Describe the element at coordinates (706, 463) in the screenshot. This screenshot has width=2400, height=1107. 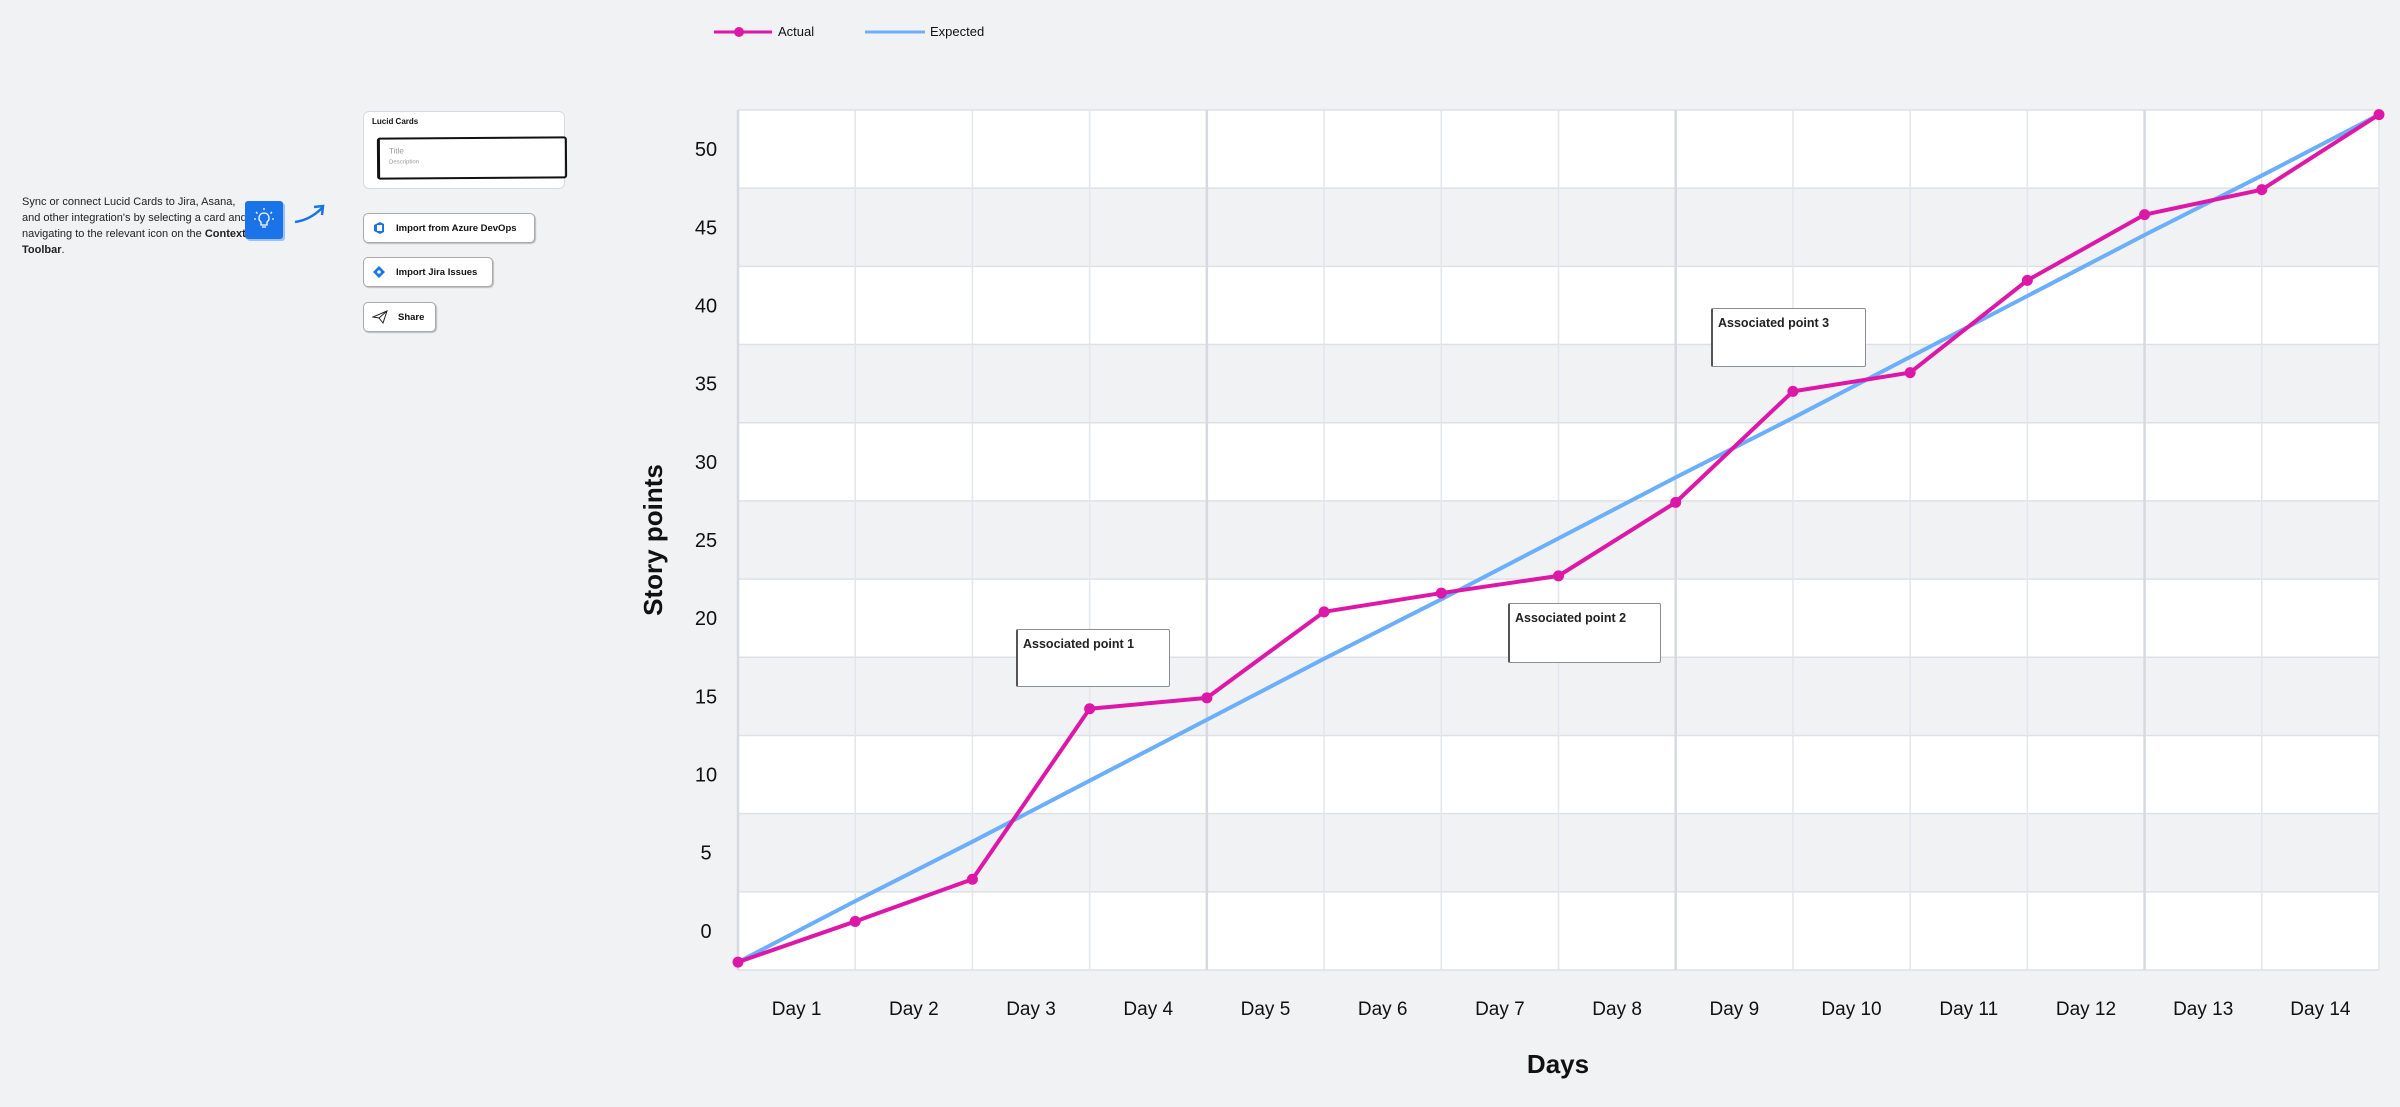
I see `y-tick-label: 30` at that location.